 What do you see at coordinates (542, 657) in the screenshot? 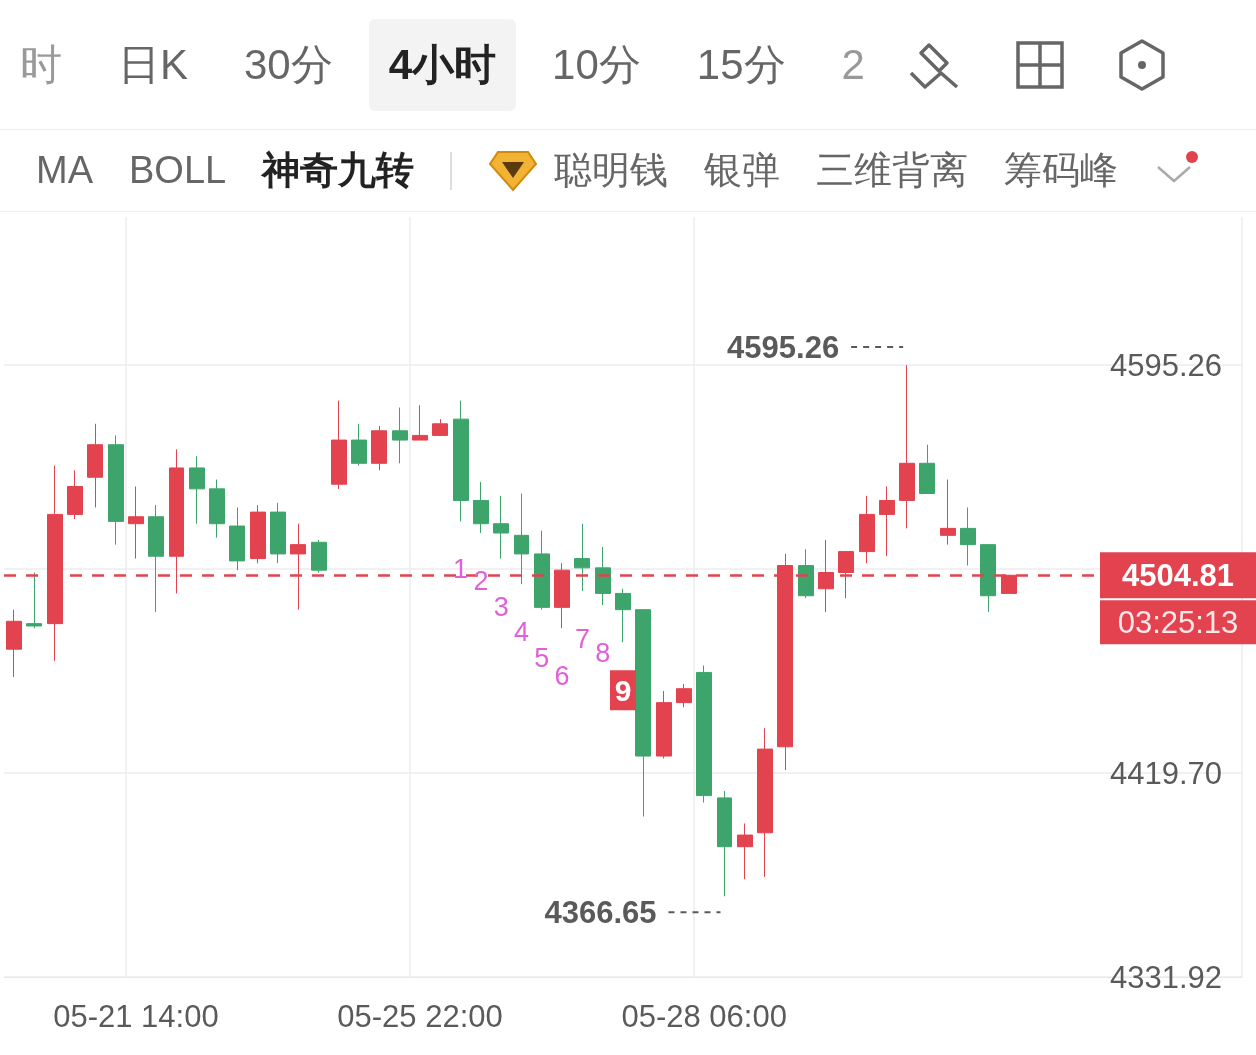
I see `annotation: 5` at bounding box center [542, 657].